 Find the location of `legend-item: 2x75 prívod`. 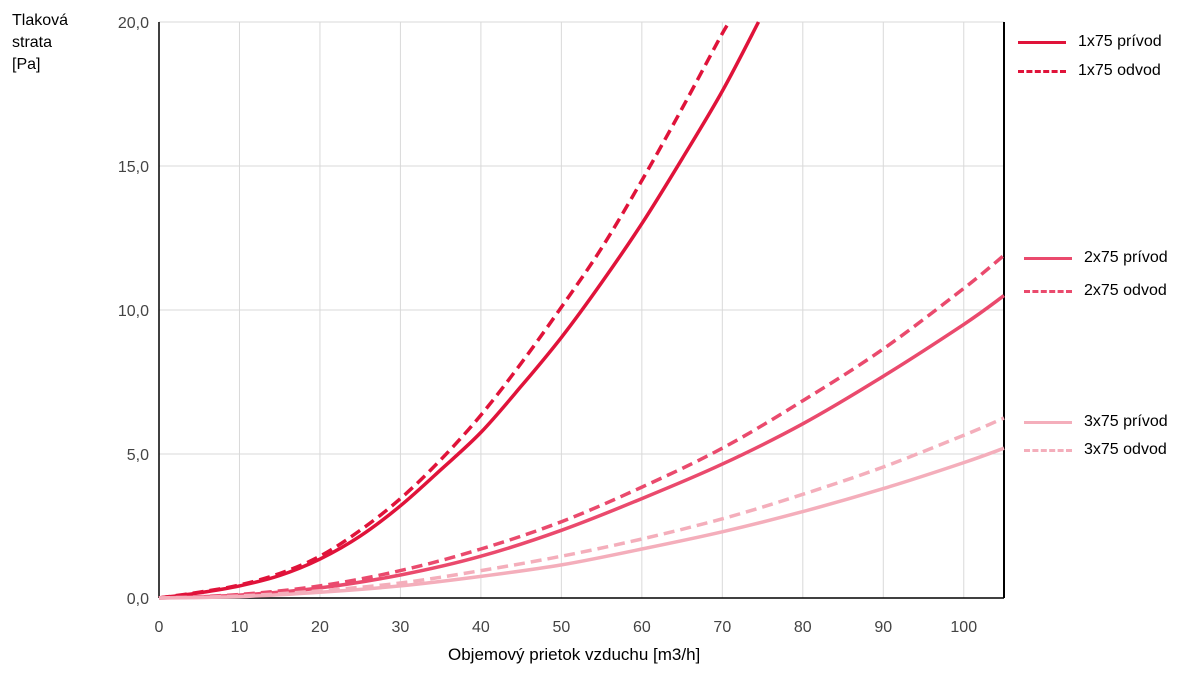

legend-item: 2x75 prívod is located at coordinates (1096, 258).